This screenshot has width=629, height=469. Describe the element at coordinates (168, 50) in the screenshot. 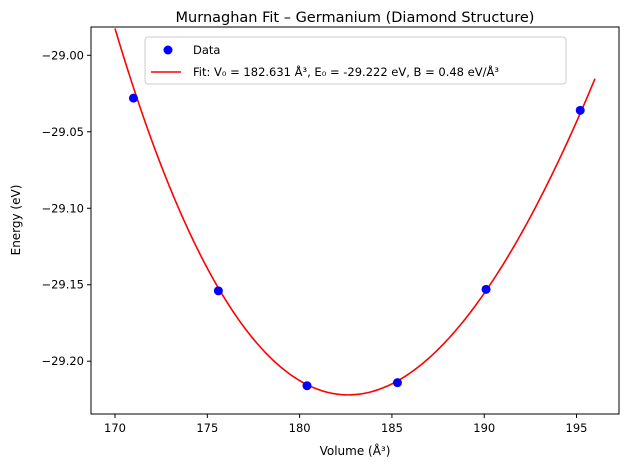

I see `legend-marker-data` at that location.